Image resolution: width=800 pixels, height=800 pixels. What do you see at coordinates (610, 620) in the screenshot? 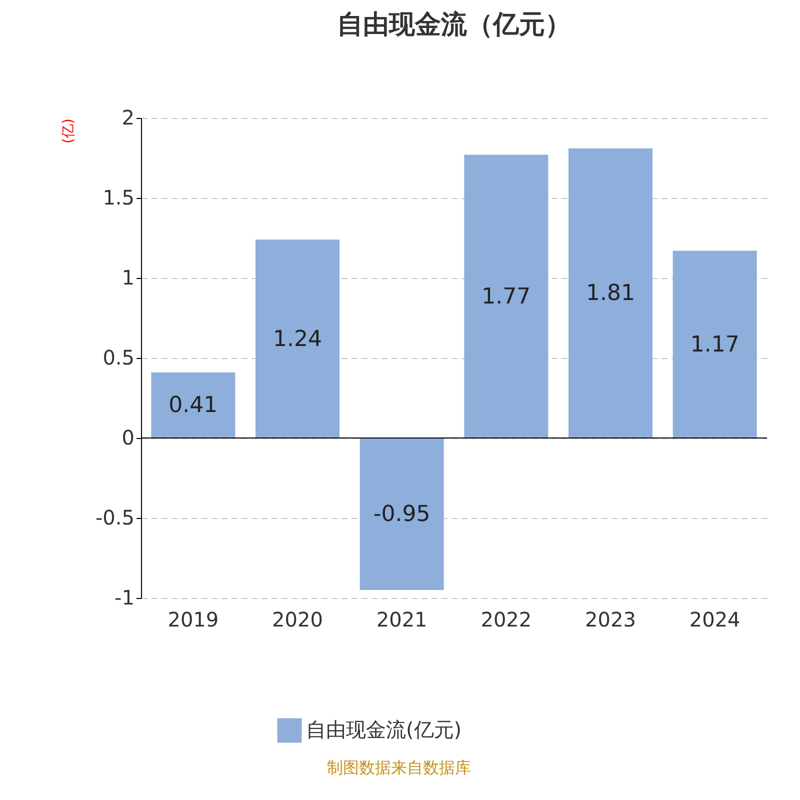
I see `x-tick-label: 2023` at bounding box center [610, 620].